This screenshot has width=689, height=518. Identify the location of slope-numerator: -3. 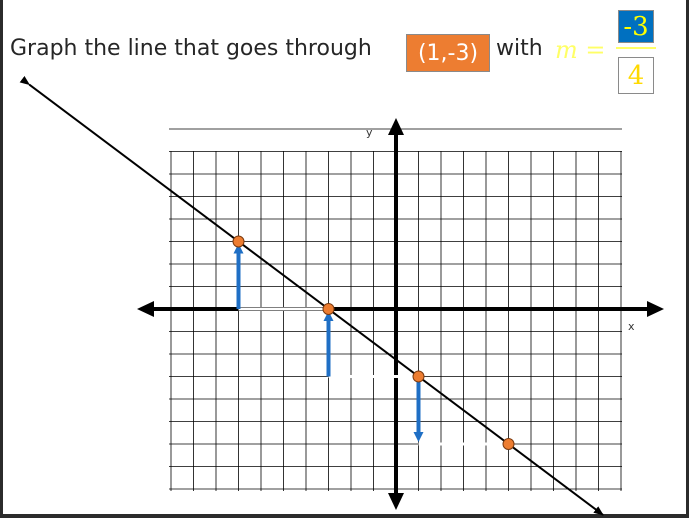
(636, 26).